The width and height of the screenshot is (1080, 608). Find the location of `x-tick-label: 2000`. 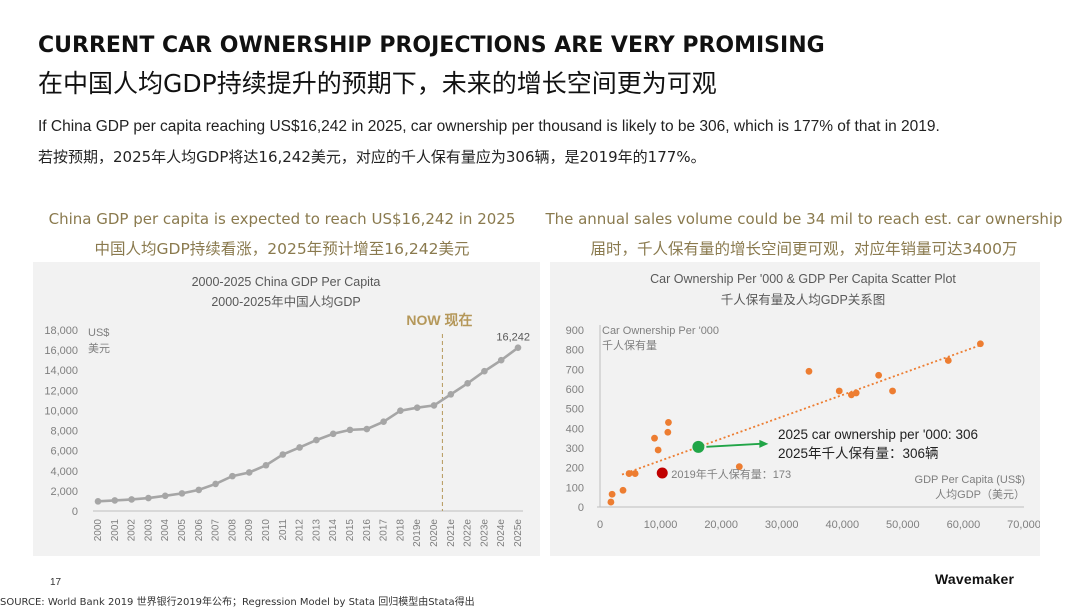

x-tick-label: 2000 is located at coordinates (98, 530).